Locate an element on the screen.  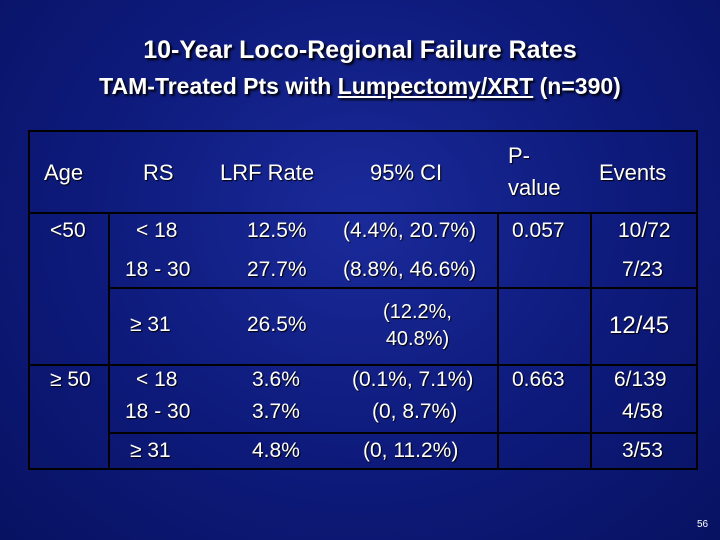
events-cell: 6/139 is located at coordinates (640, 379).